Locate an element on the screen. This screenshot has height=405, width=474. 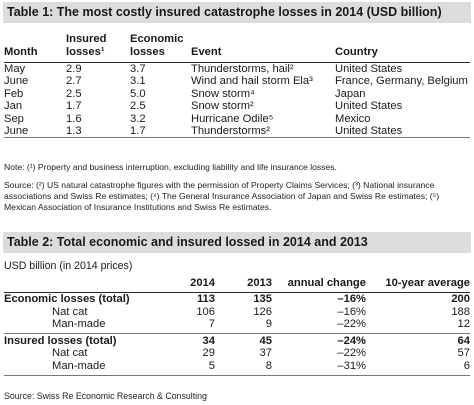
table2-bottom-rule is located at coordinates (237, 375).